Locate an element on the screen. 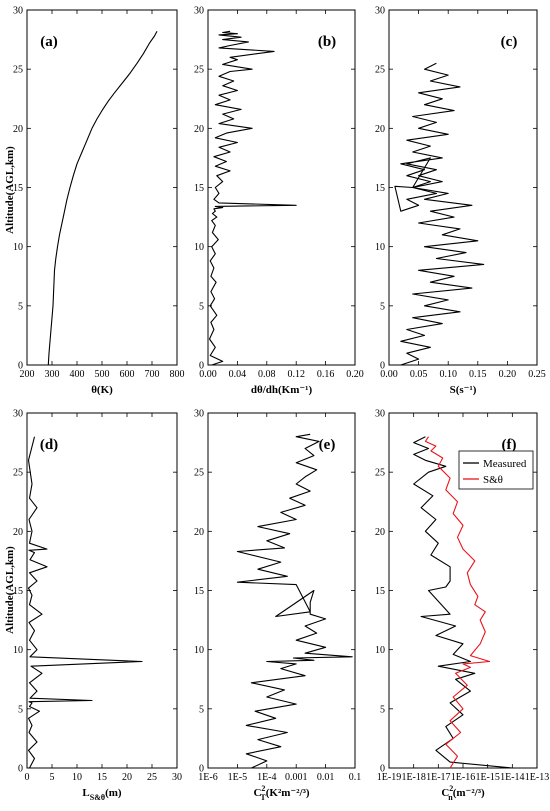 This screenshot has width=550, height=811. x-tick-label: 1E-14 is located at coordinates (512, 777).